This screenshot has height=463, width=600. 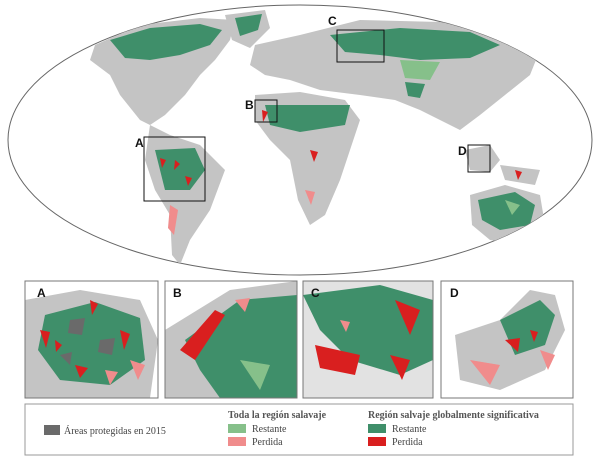 I want to click on region-label: C, so click(x=332, y=21).